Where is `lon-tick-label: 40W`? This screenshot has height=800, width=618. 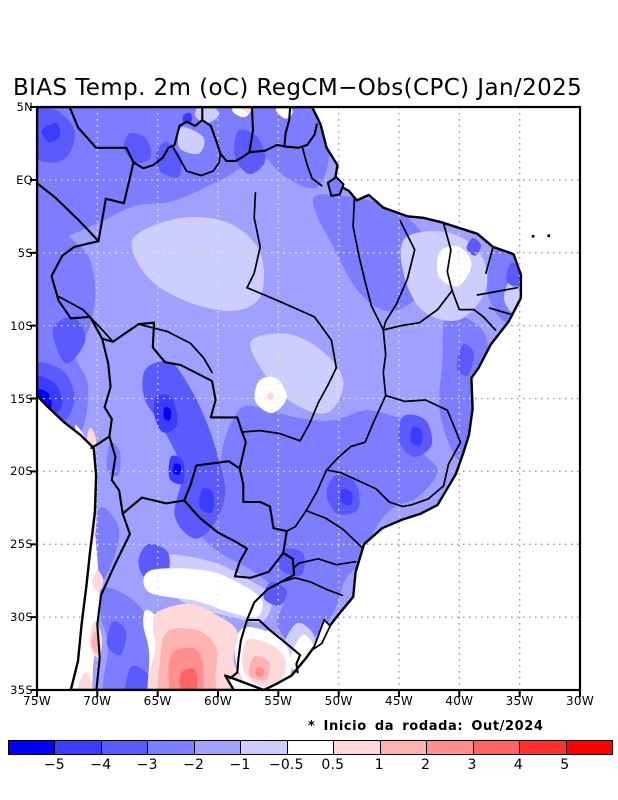 lon-tick-label: 40W is located at coordinates (459, 701).